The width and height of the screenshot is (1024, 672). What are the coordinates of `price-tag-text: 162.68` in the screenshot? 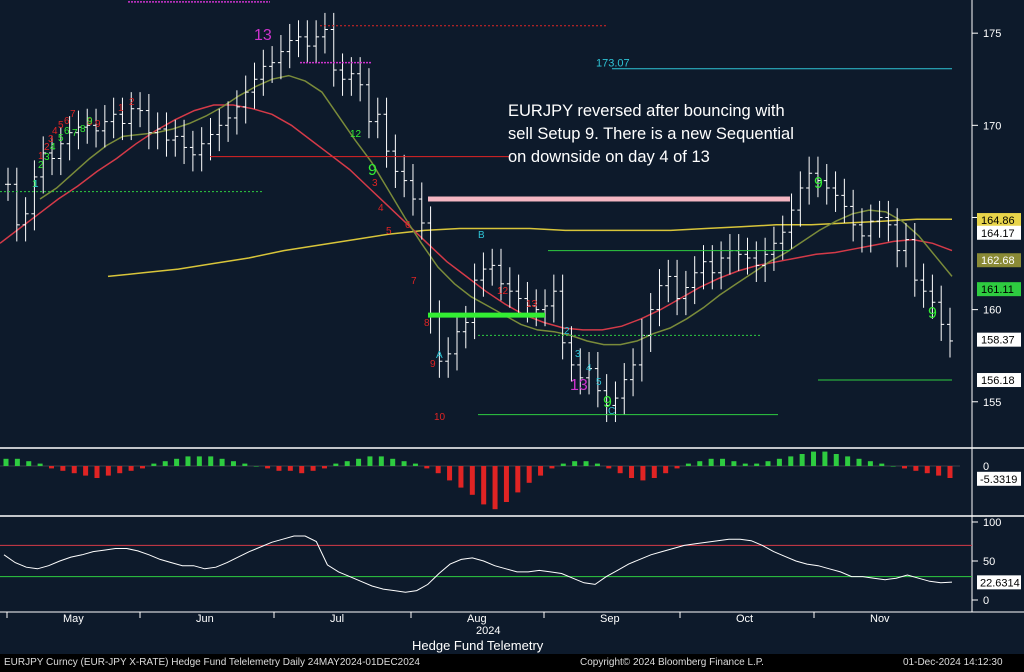 It's located at (998, 261).